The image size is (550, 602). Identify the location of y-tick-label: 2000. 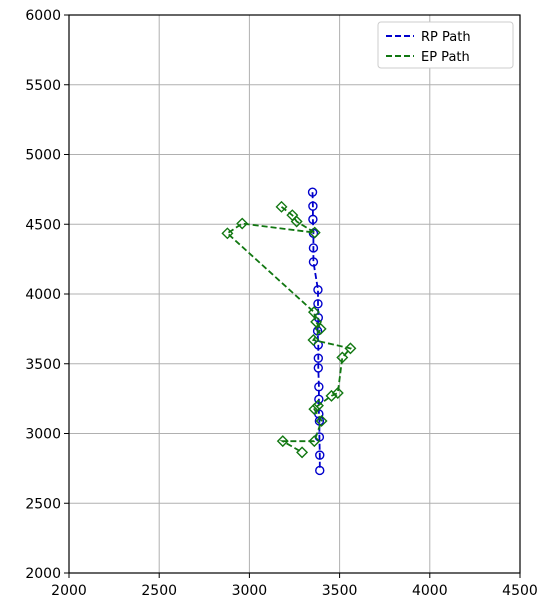
(43, 574).